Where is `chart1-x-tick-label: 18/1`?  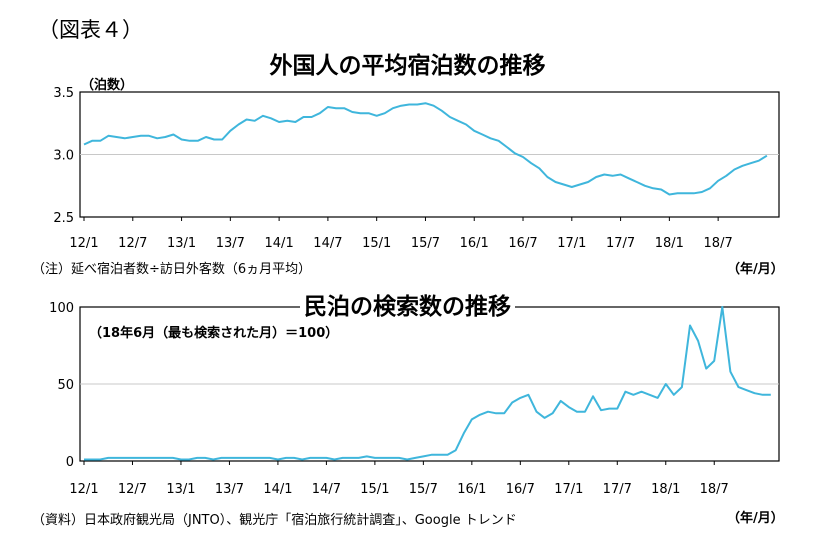
chart1-x-tick-label: 18/1 is located at coordinates (669, 243).